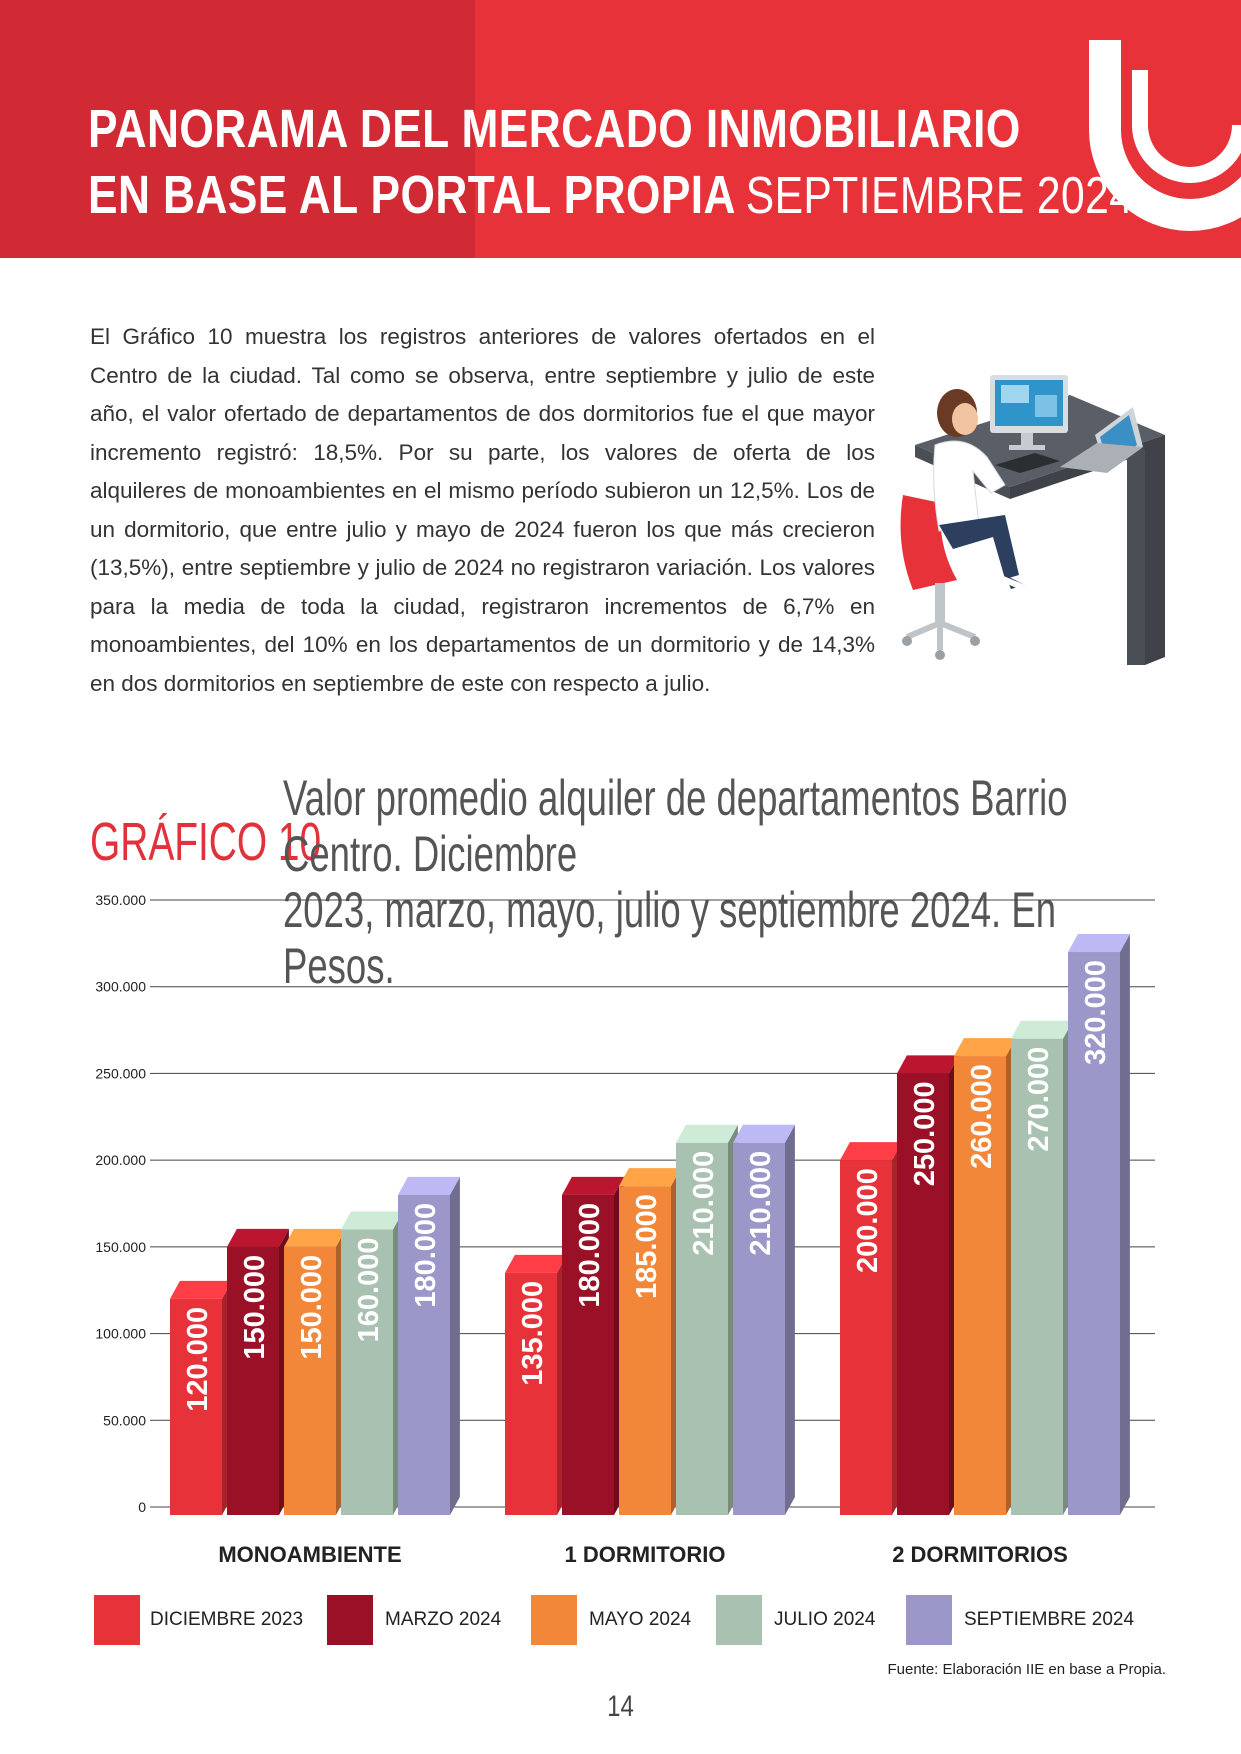 Image resolution: width=1241 pixels, height=1754 pixels. Describe the element at coordinates (1032, 520) in the screenshot. I see `person-at-desk-illustration` at that location.